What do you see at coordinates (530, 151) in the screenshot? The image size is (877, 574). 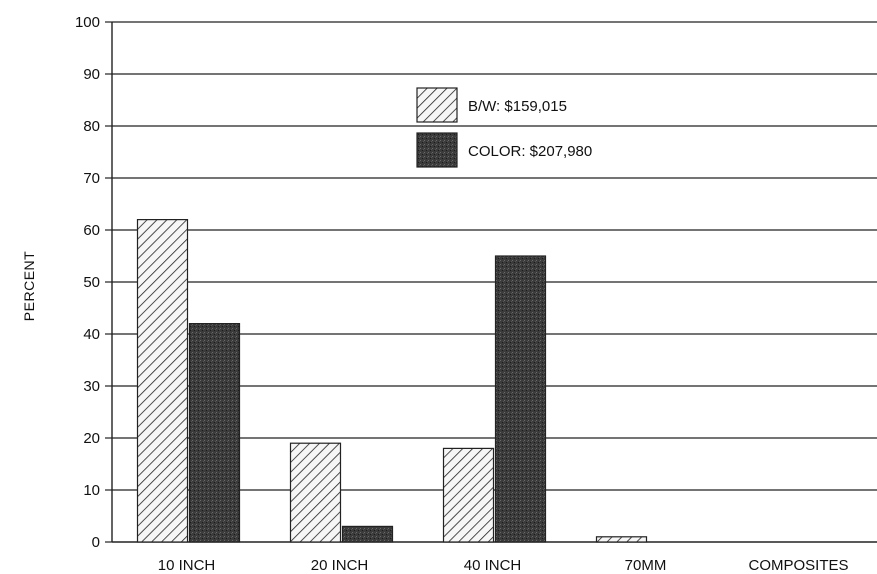 I see `legend-label-color: COLOR: $207,980` at bounding box center [530, 151].